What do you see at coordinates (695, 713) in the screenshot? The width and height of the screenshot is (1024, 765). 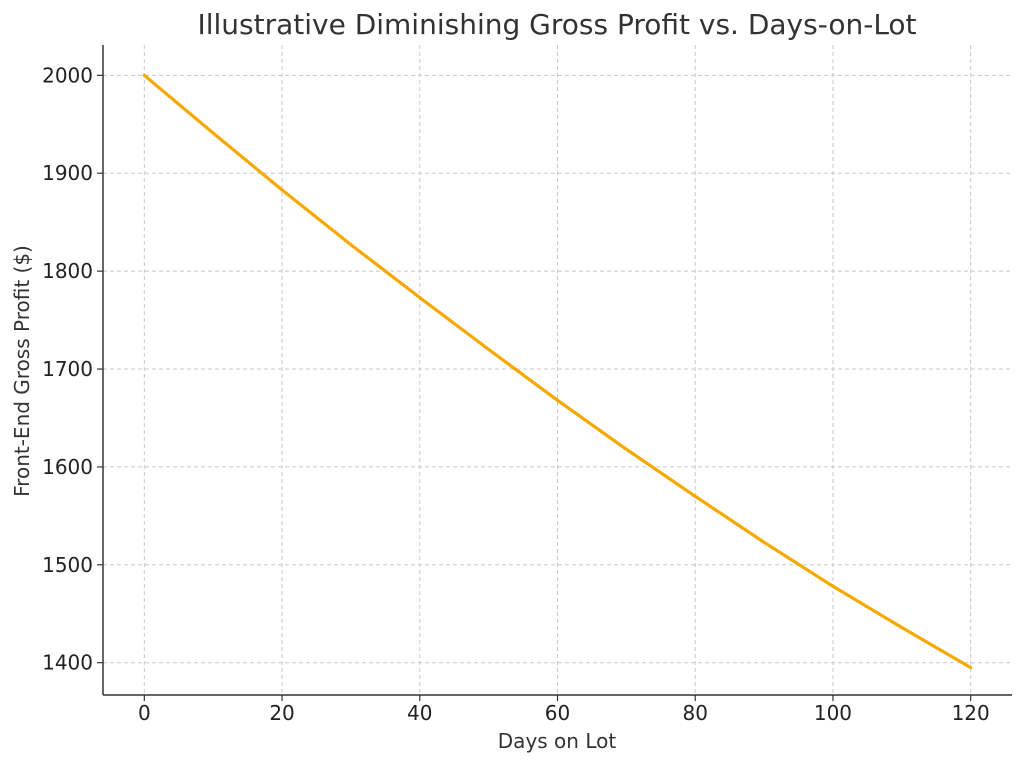 I see `x-tick-label: 80` at bounding box center [695, 713].